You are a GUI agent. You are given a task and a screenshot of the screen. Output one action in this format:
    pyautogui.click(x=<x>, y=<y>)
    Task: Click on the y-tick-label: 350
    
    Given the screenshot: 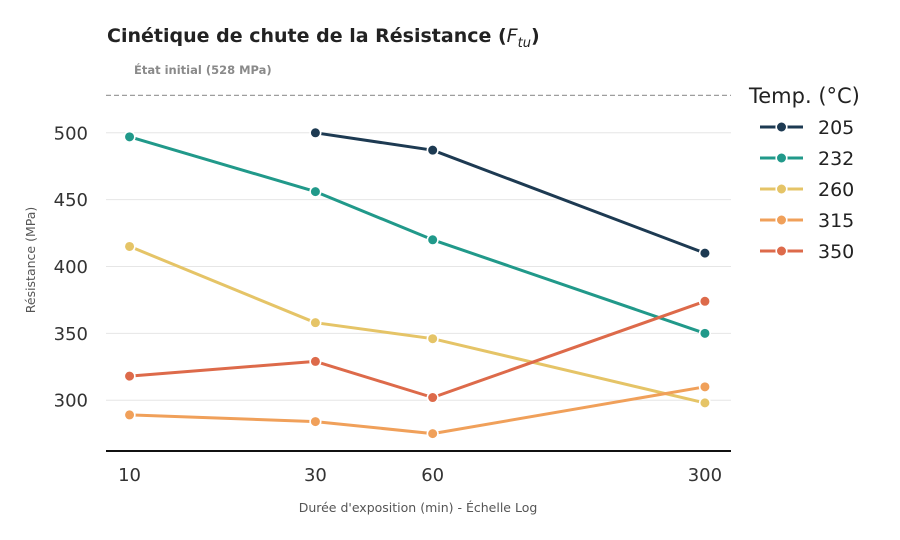 What is the action you would take?
    pyautogui.click(x=71, y=334)
    